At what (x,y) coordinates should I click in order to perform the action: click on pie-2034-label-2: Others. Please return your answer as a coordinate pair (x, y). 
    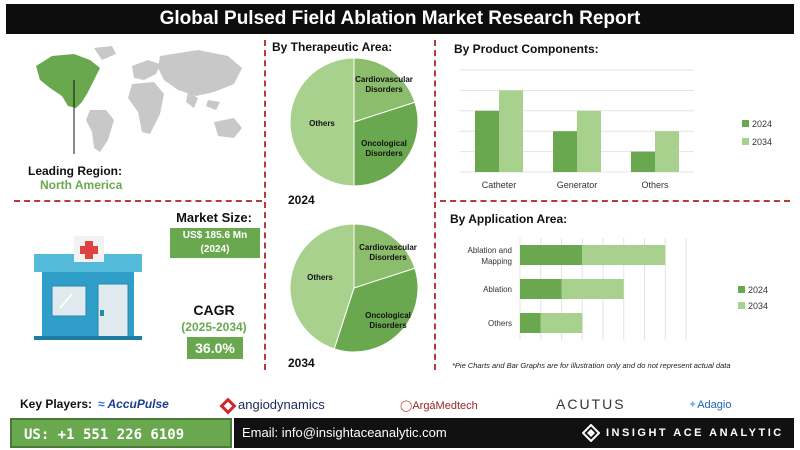
    Looking at the image, I should click on (320, 277).